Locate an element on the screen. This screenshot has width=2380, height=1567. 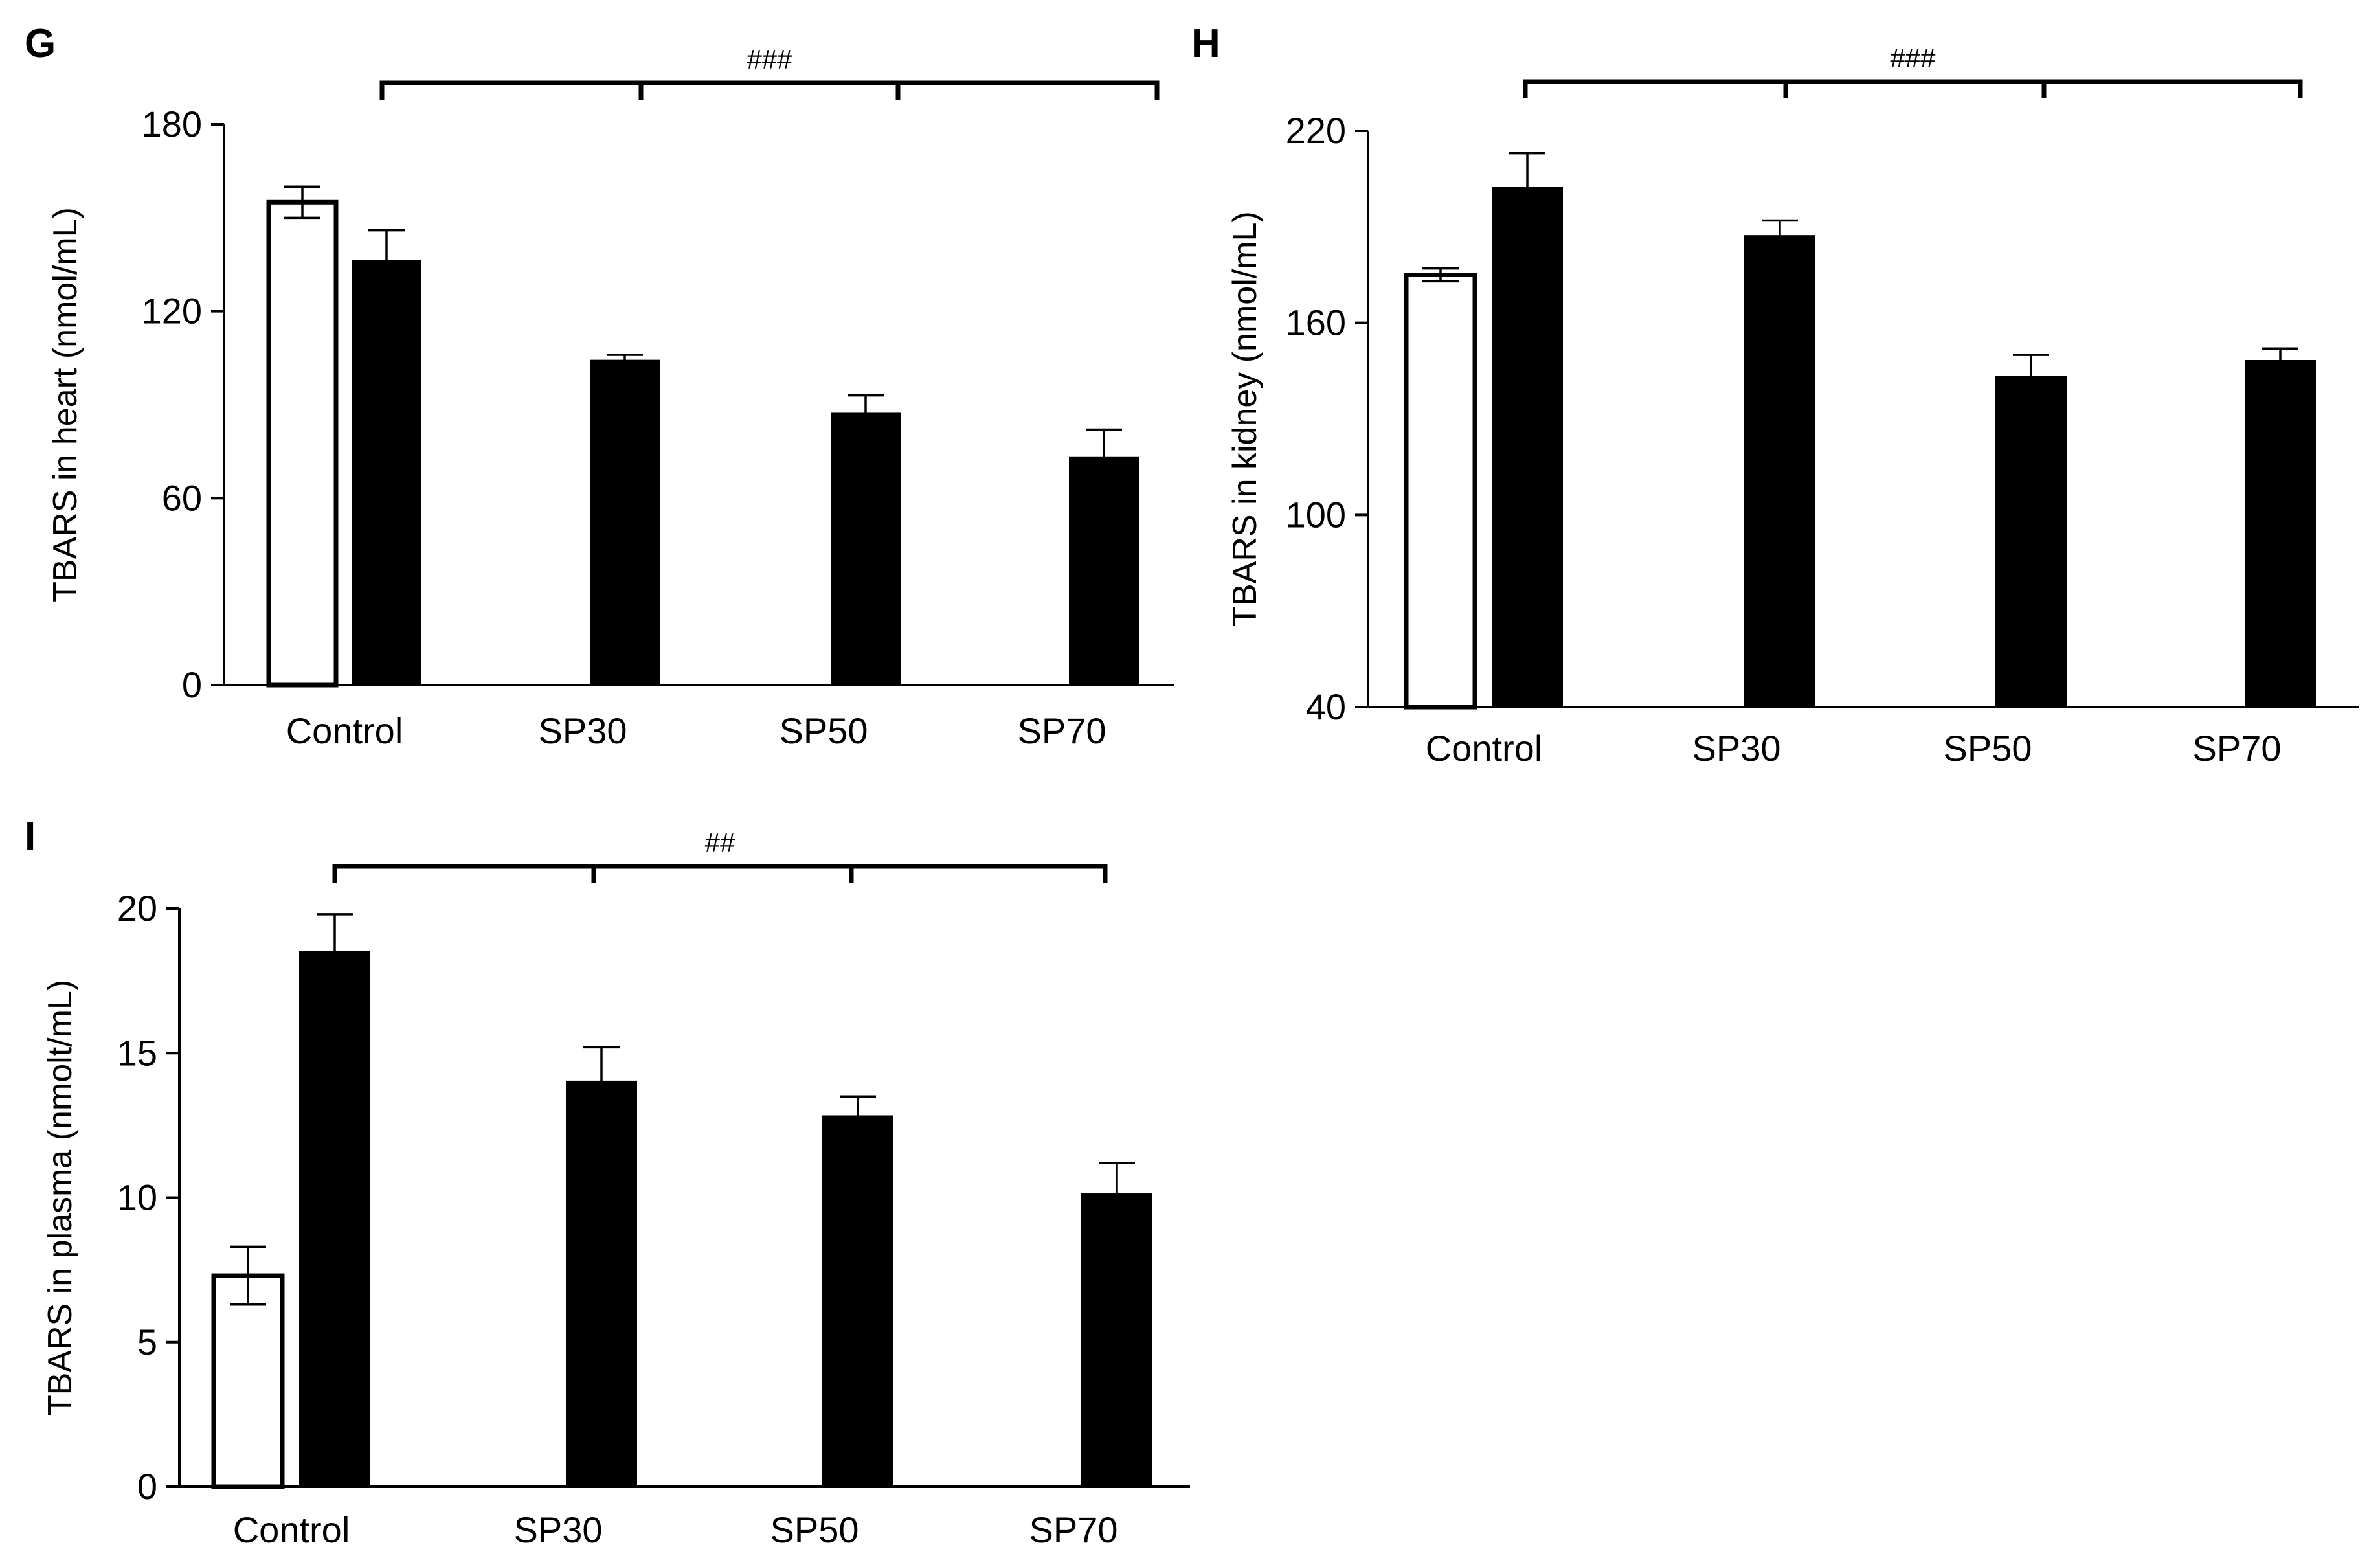
y-tick-label: 100 is located at coordinates (1316, 514).